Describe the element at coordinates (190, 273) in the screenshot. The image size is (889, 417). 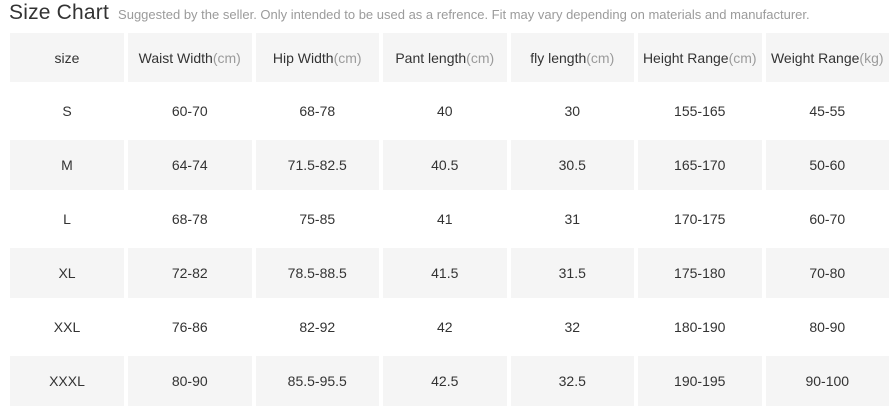
I see `value-cell: 72-82` at that location.